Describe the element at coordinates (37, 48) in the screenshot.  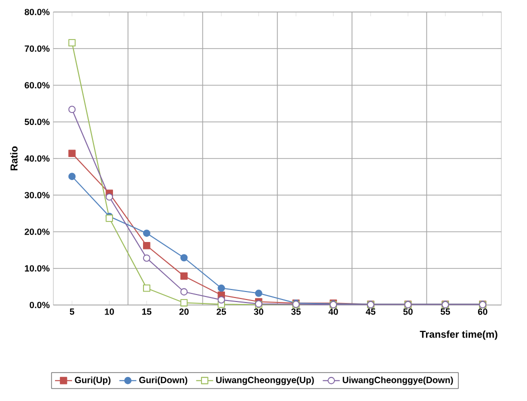
I see `y-tick-label: 70.0%` at that location.